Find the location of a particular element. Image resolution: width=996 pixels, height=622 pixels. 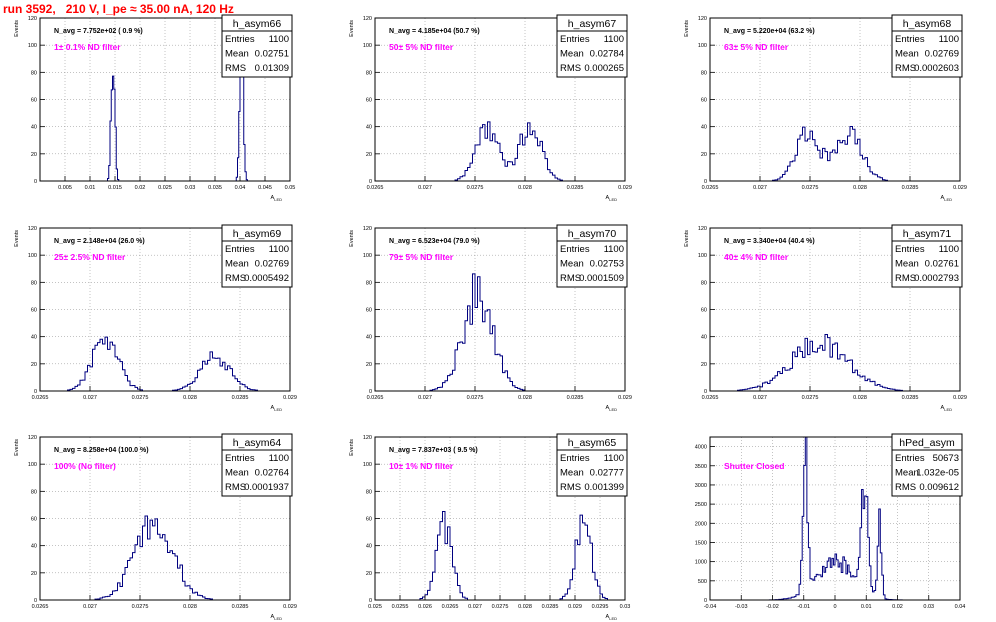

filter-annotation: 79± 5% ND filter is located at coordinates (421, 257).